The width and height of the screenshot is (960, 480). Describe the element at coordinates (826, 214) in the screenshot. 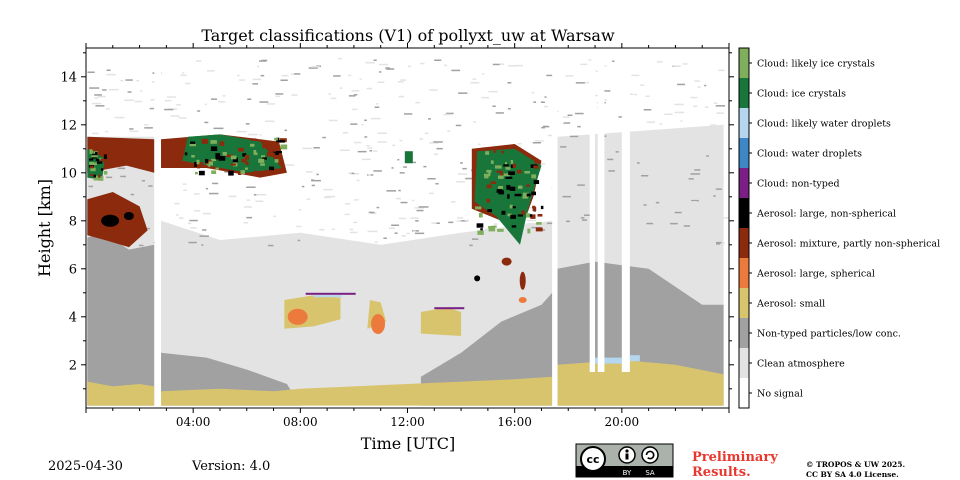

I see `legend-label: Aerosol: large, non-spherical` at that location.